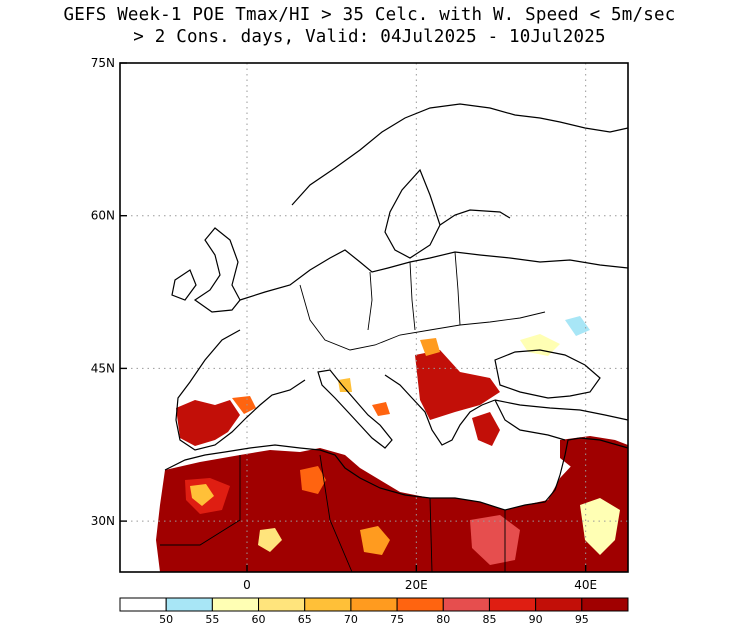  Describe the element at coordinates (585, 585) in the screenshot. I see `lon-tick-label: 40E` at that location.